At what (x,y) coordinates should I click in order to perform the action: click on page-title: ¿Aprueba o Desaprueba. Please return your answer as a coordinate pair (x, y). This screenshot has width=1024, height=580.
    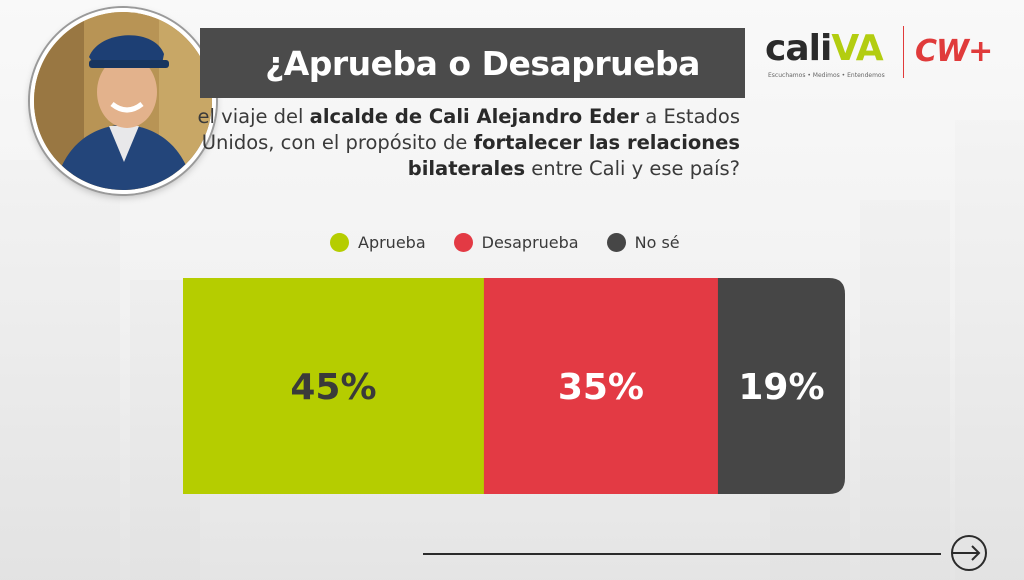
    Looking at the image, I should click on (482, 63).